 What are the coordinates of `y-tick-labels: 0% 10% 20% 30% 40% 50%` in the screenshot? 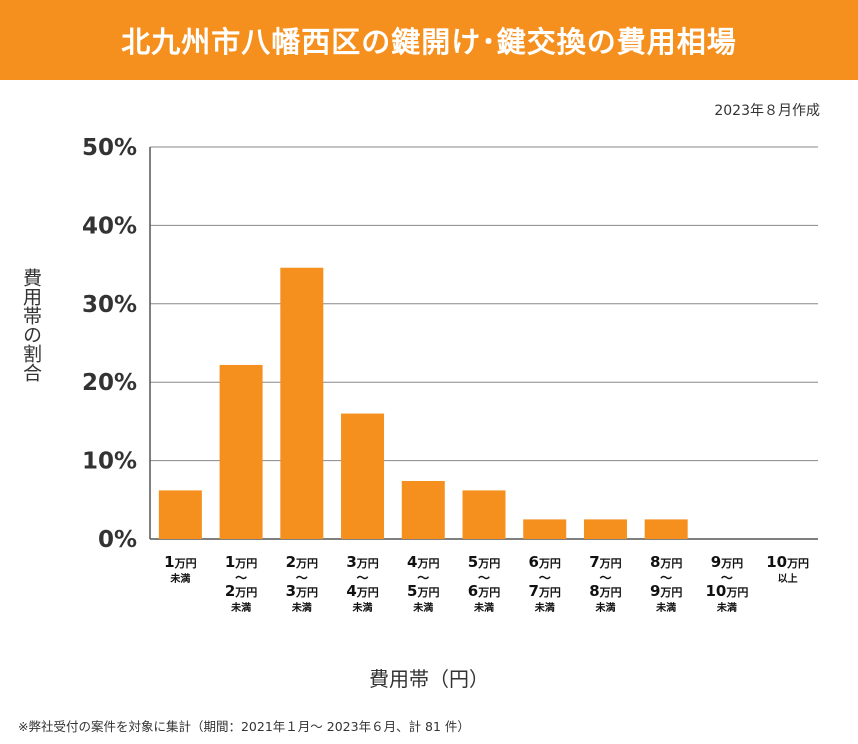 It's located at (109, 344).